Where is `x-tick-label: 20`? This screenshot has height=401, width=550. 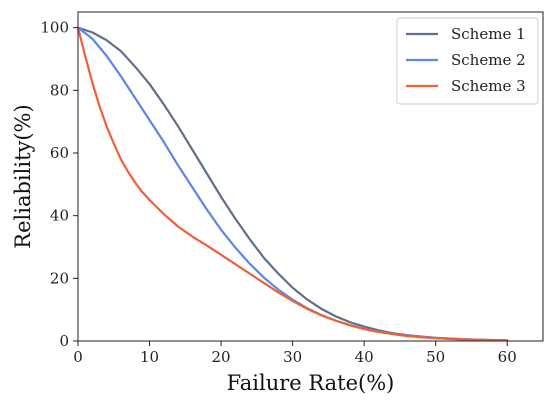
x-tick-label: 20 is located at coordinates (221, 357).